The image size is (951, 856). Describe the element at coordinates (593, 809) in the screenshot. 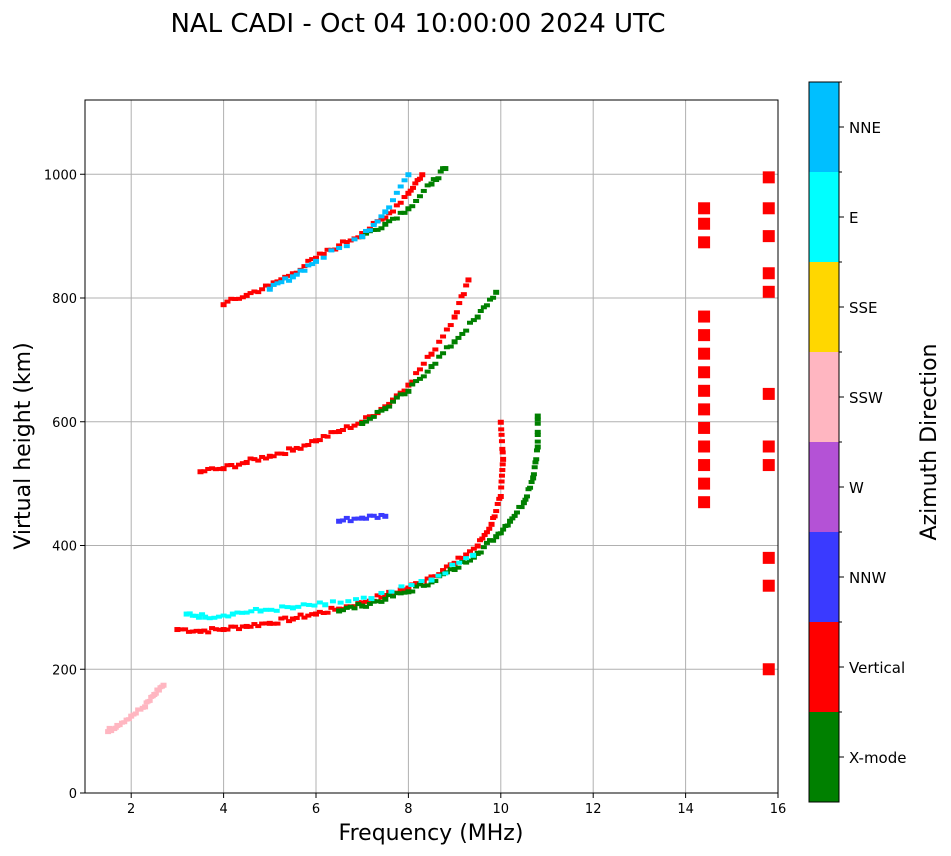

I see `x-tick-label: 12` at that location.